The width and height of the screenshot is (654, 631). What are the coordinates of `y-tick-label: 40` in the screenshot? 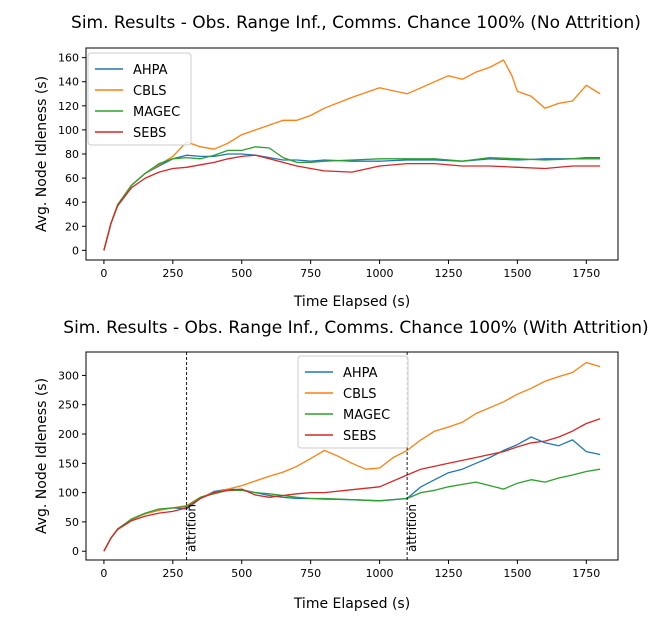 It's located at (72, 202).